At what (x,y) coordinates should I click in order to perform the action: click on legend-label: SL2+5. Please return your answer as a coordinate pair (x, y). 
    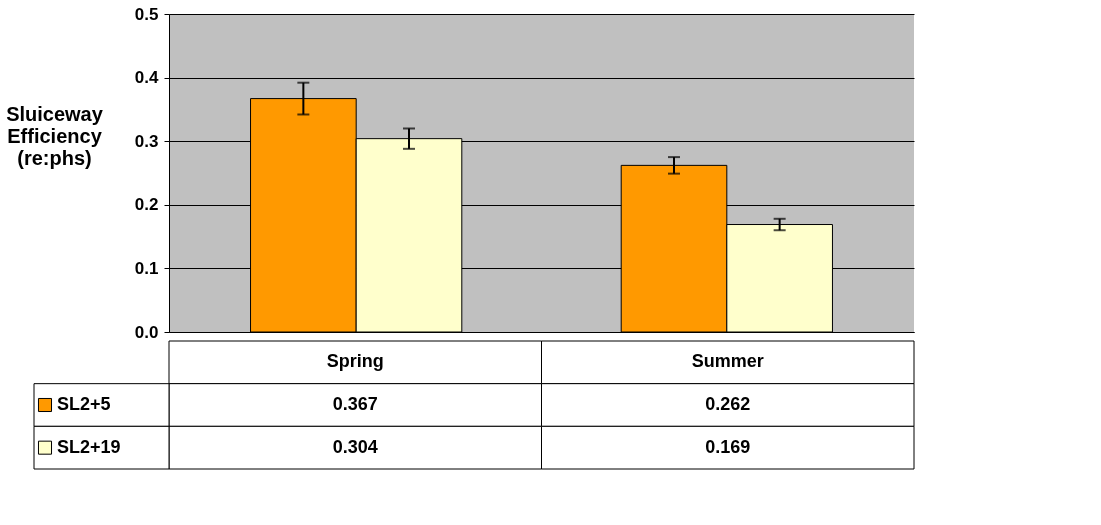
    Looking at the image, I should click on (84, 404).